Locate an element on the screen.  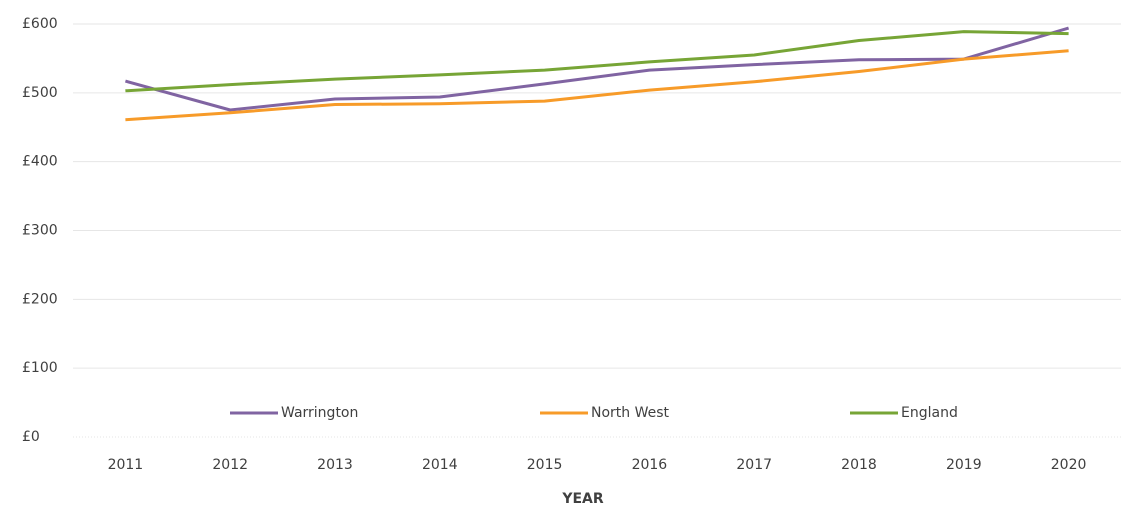
y-tick-label: £300 is located at coordinates (40, 231).